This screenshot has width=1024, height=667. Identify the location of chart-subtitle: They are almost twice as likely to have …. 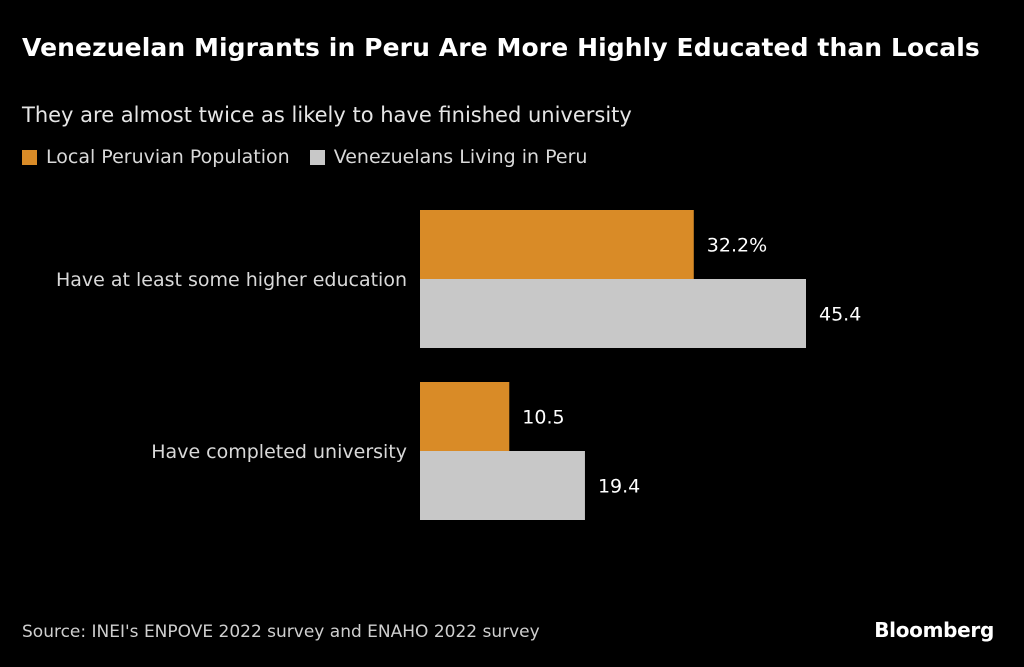
(327, 115).